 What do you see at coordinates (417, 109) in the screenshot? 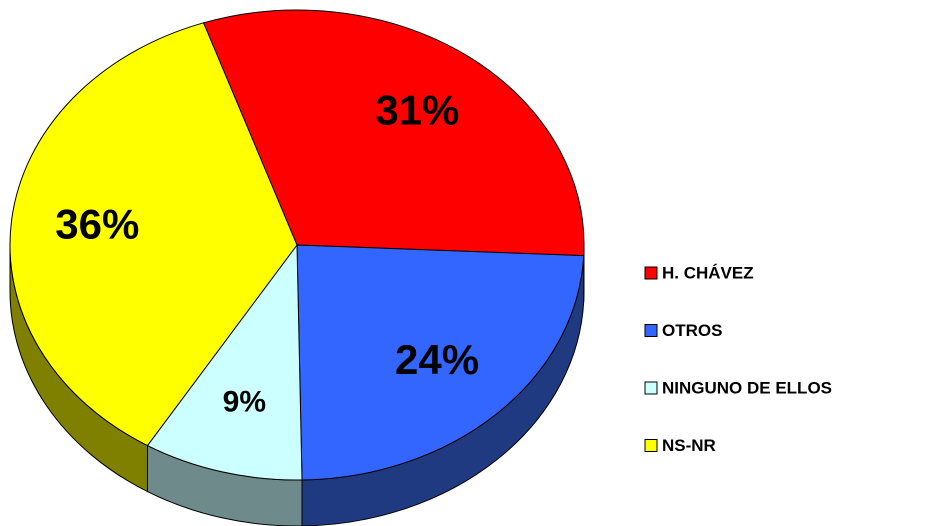
I see `data-label: 31%` at bounding box center [417, 109].